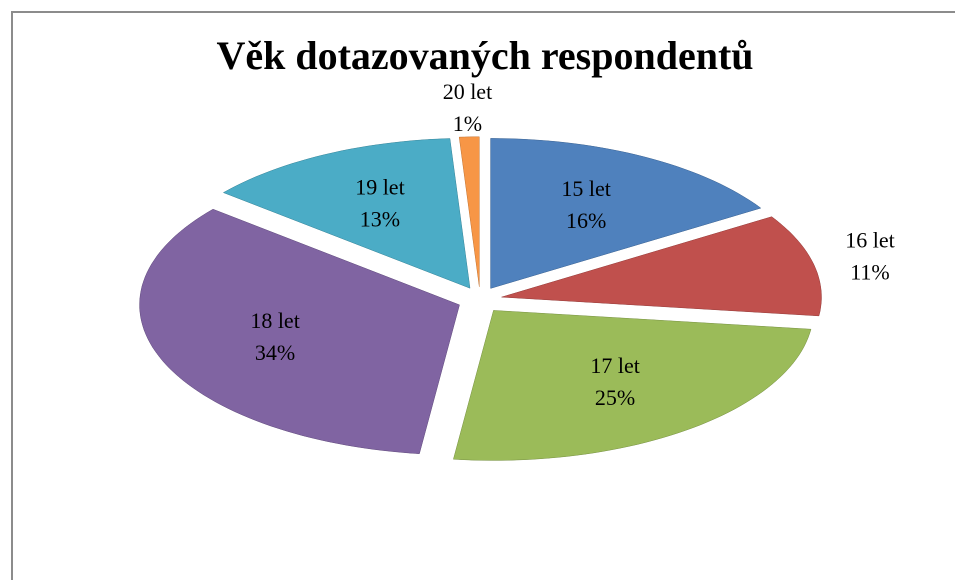 The height and width of the screenshot is (580, 955). Describe the element at coordinates (484, 55) in the screenshot. I see `chart-title: Věk dotazovaných respondentů` at that location.